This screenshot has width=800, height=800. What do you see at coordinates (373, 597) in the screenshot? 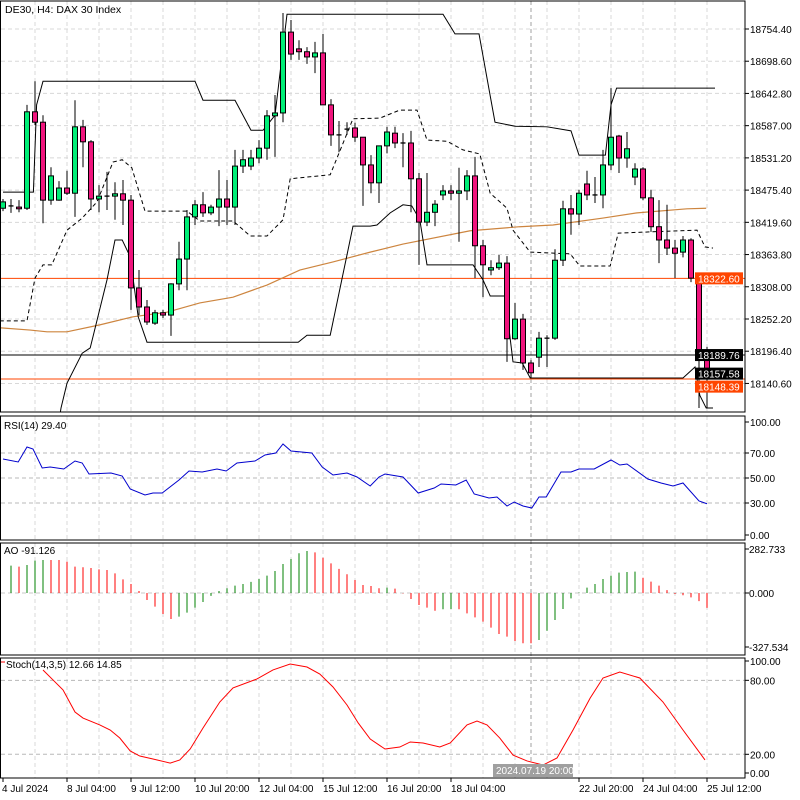
I see `ao-panel` at bounding box center [373, 597].